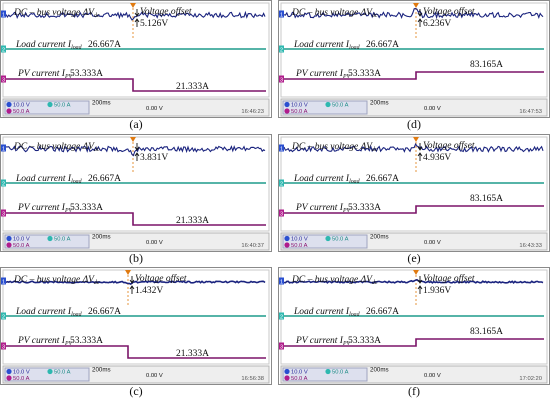 This screenshot has height=400, width=550. Describe the element at coordinates (437, 291) in the screenshot. I see `voltage-offset-value: 1.936V` at that location.